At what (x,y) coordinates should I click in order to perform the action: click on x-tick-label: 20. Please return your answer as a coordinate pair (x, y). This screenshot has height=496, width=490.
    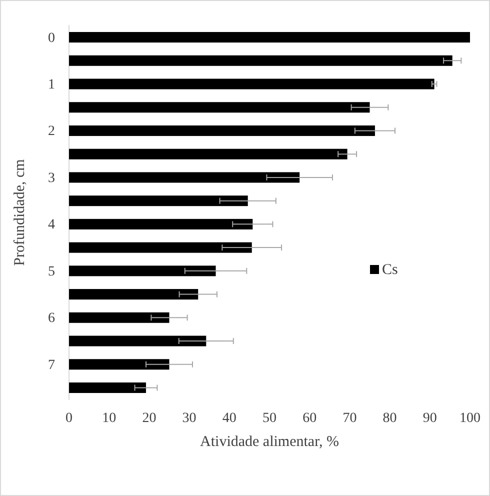
    Looking at the image, I should click on (149, 418).